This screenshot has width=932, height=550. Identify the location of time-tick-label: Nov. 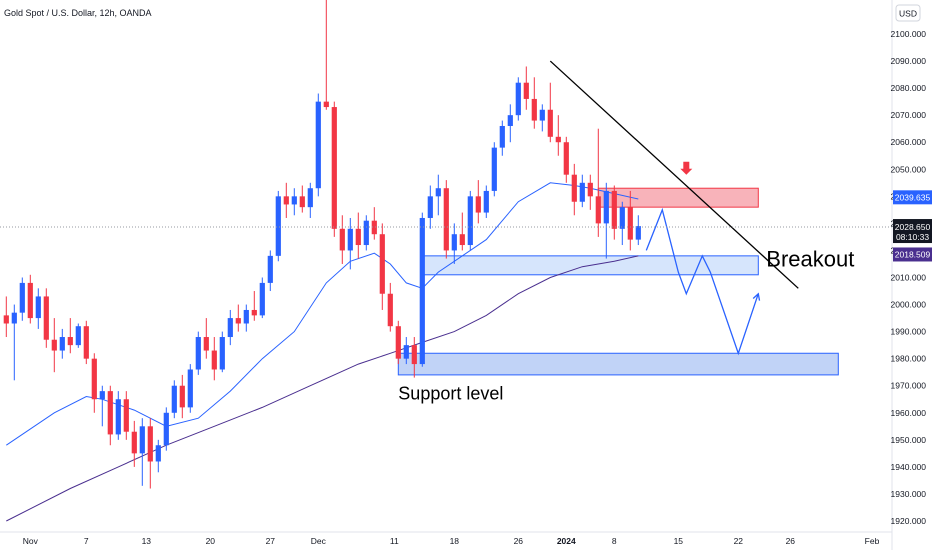
(31, 541).